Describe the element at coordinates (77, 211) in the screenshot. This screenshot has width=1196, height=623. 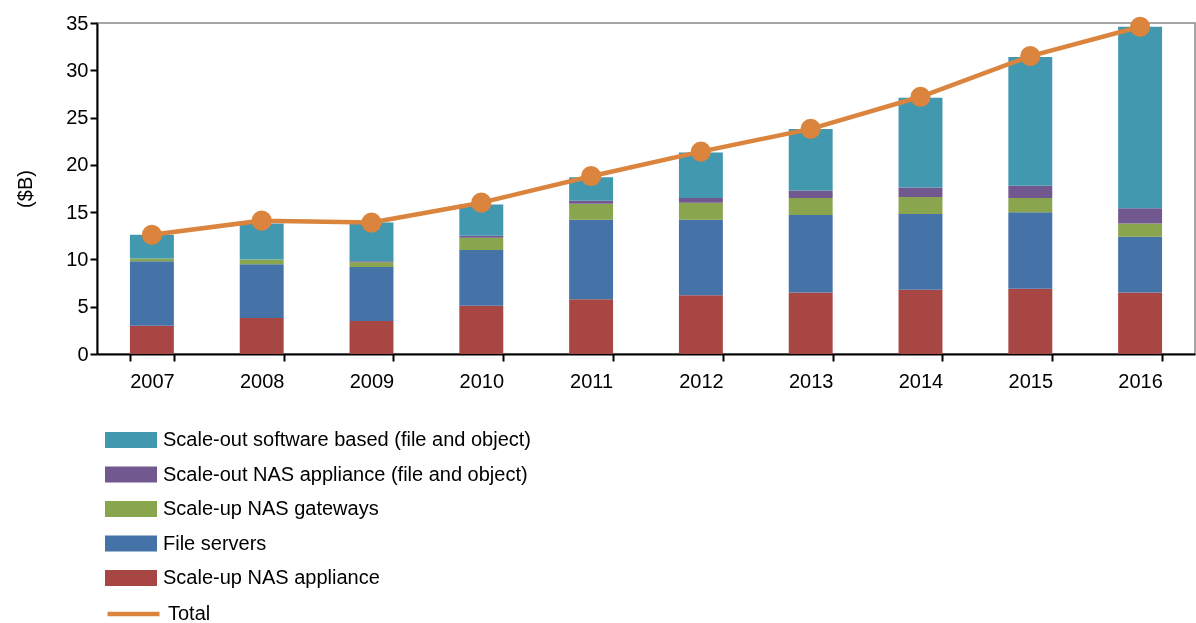
I see `y-tick-label: 15` at that location.